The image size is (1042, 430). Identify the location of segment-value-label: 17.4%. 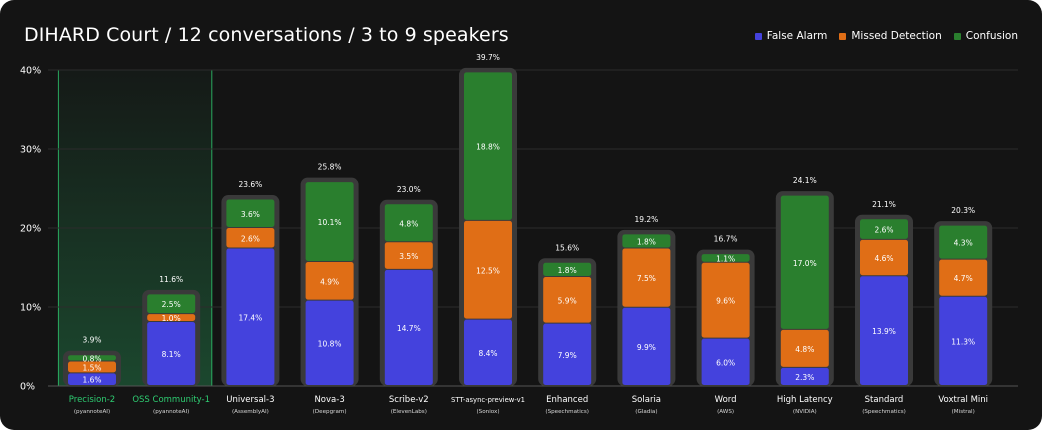
(250, 317).